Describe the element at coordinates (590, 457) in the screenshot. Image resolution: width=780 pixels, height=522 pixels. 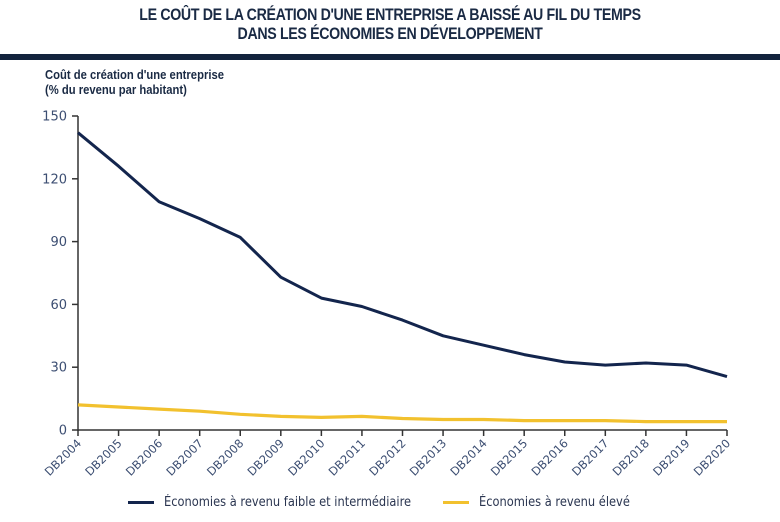
I see `x-tick-label: DB2017` at that location.